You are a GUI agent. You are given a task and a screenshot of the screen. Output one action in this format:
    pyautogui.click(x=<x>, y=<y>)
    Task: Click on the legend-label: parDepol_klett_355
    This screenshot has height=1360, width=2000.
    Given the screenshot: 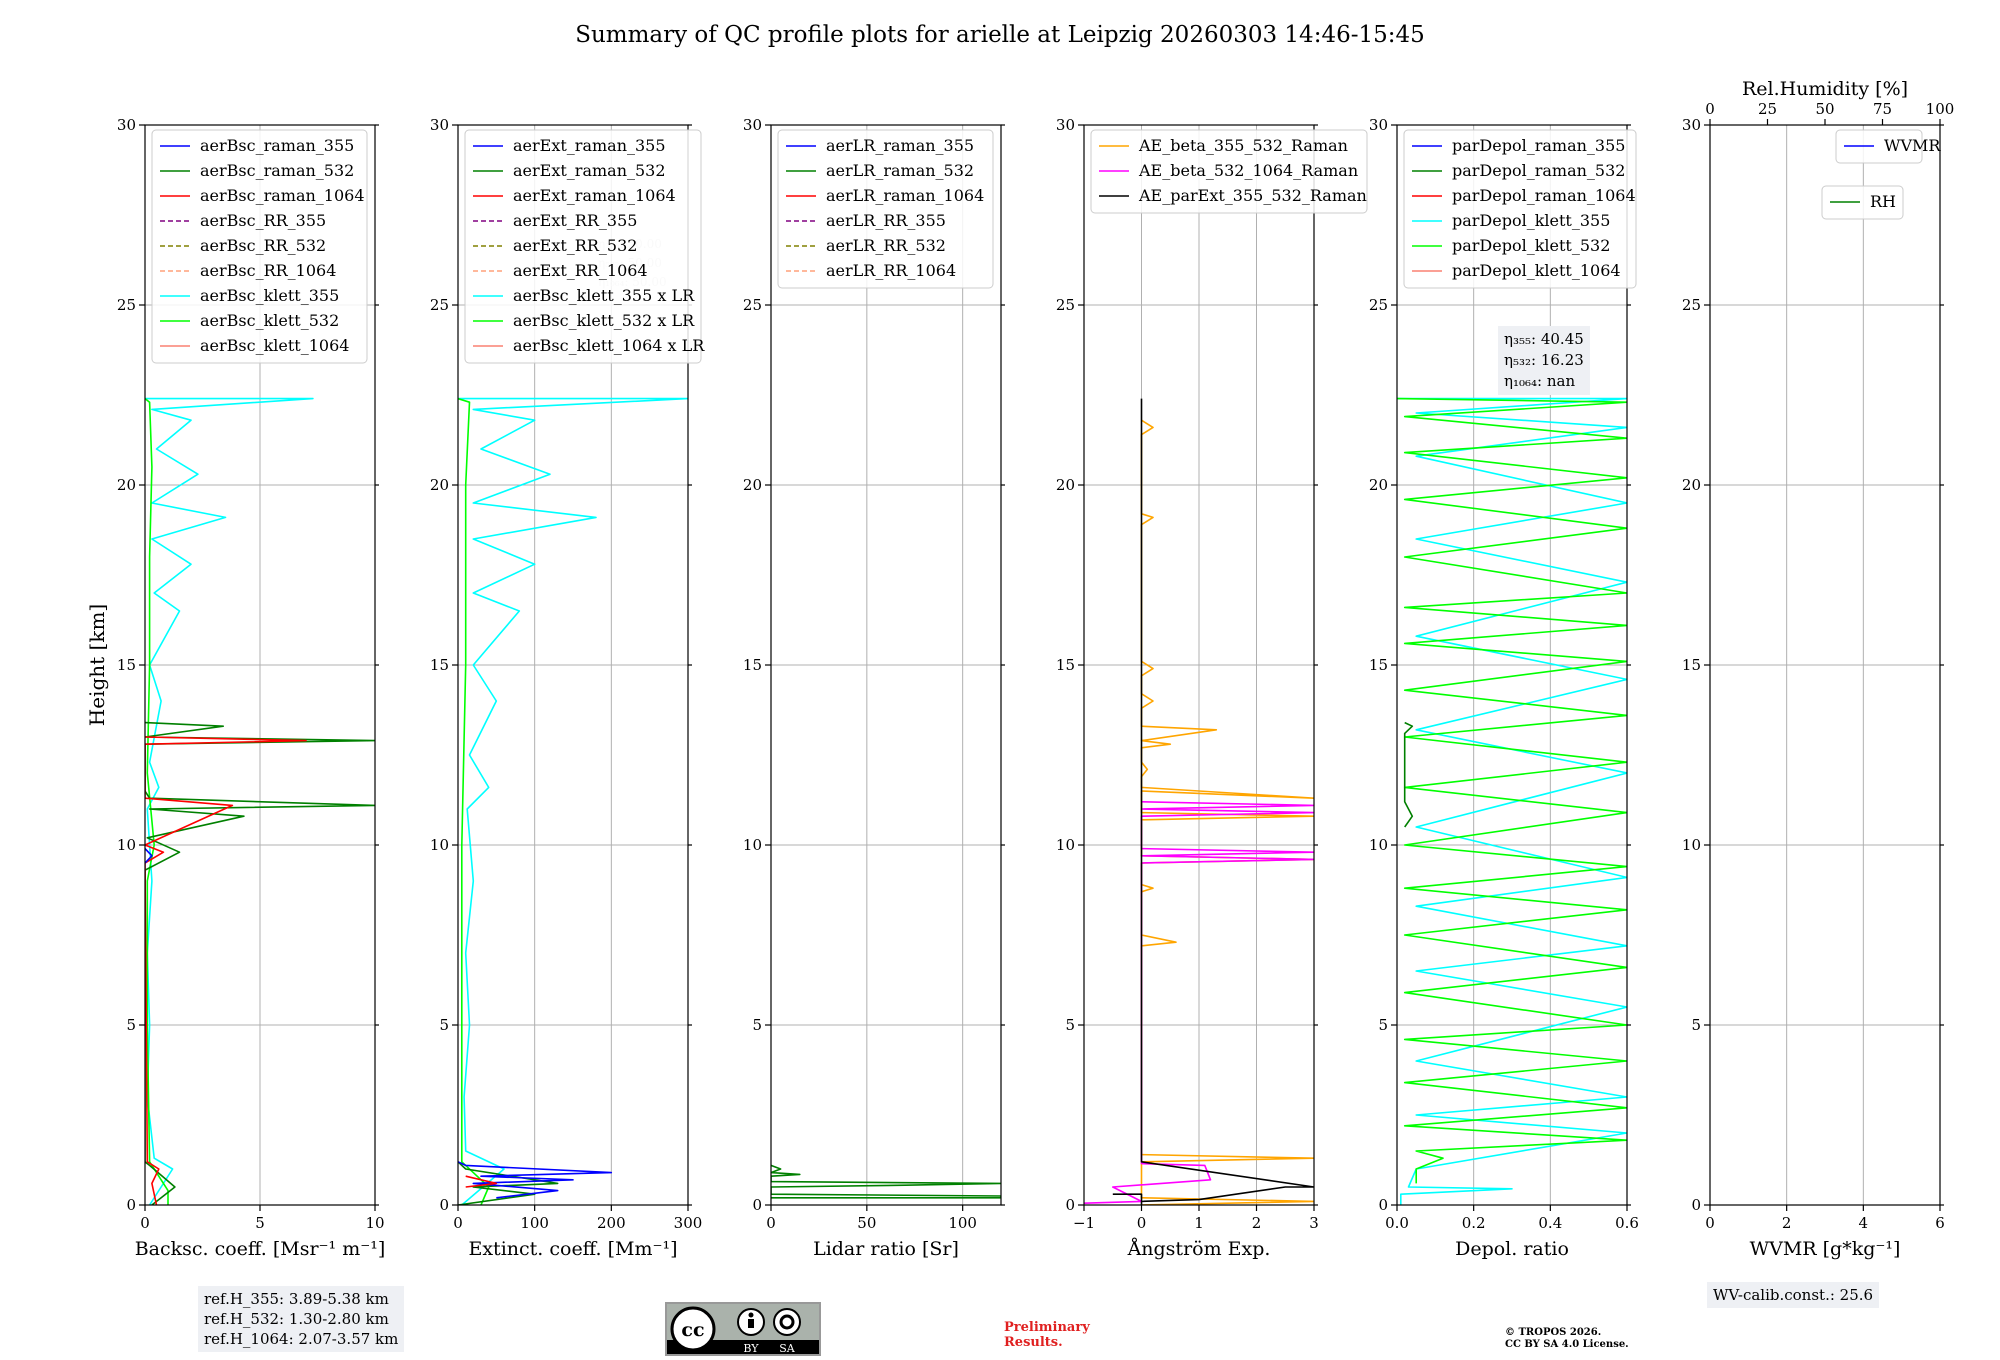 What is the action you would take?
    pyautogui.click(x=1531, y=220)
    